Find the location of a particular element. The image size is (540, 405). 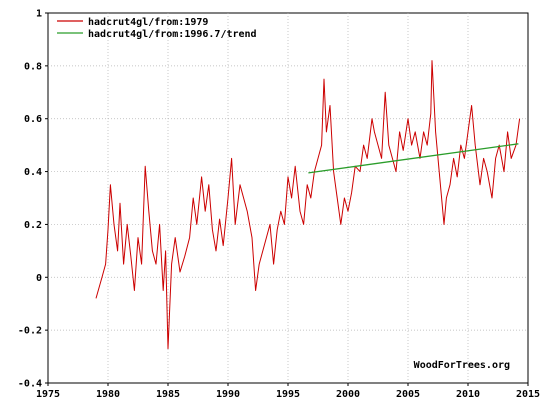

y-tick-label: 1 is located at coordinates (39, 14).